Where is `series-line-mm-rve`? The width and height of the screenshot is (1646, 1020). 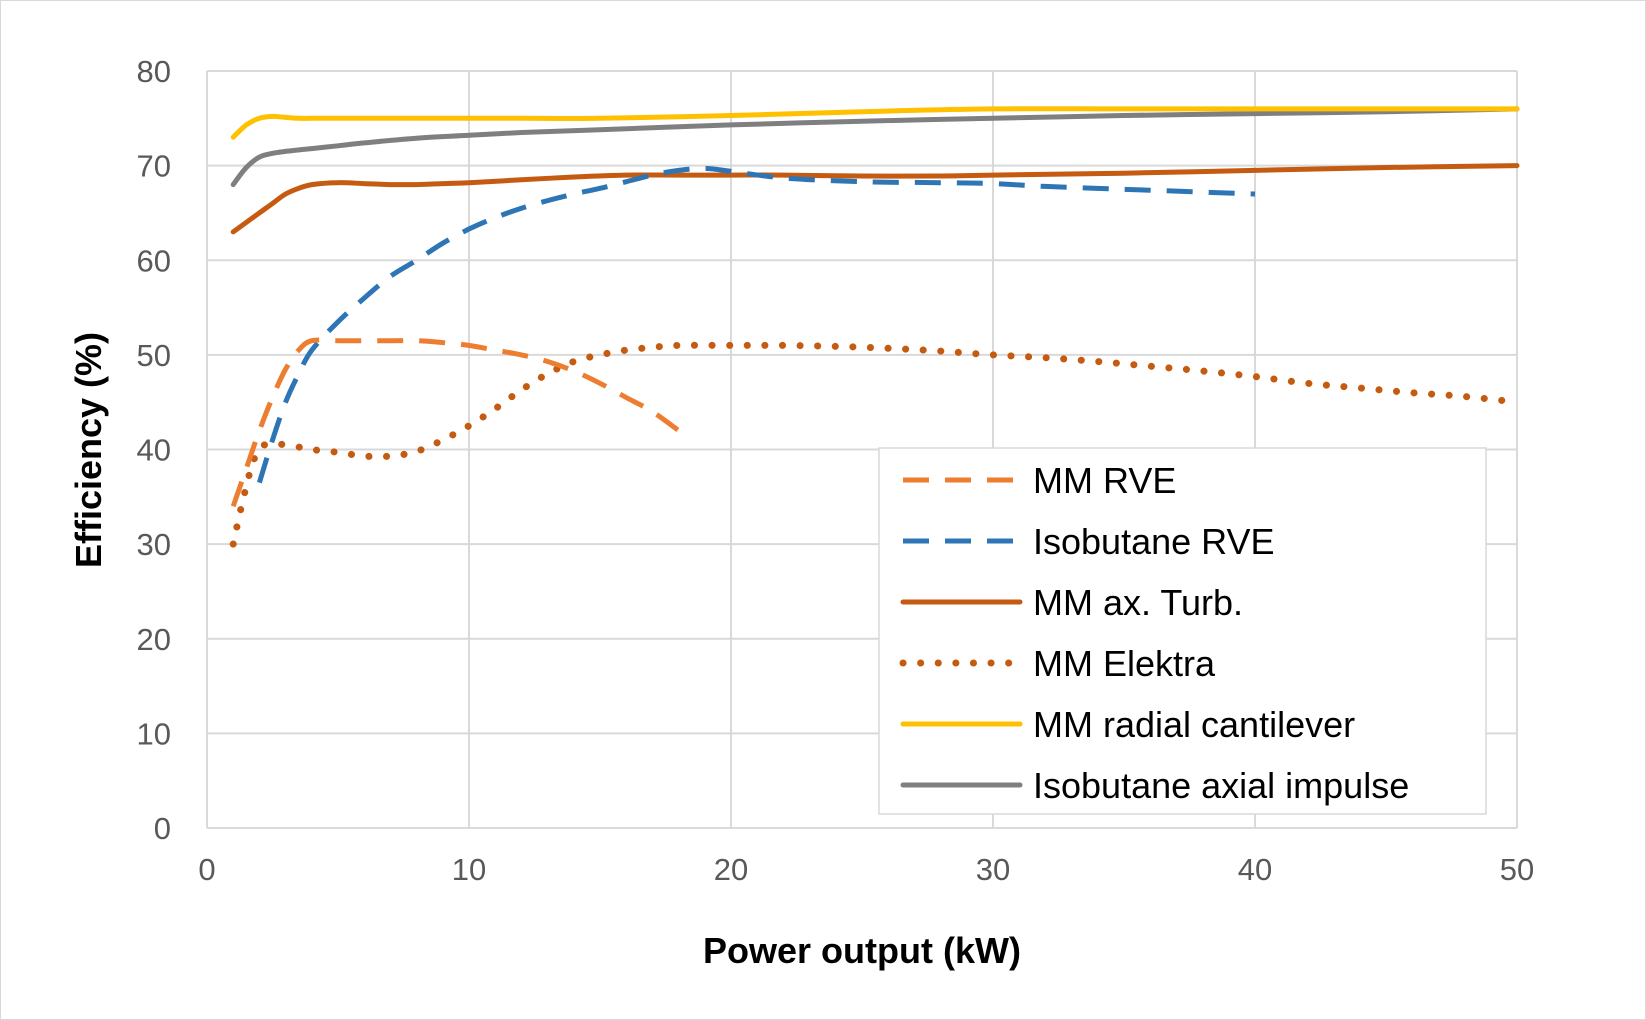
series-line-mm-rve is located at coordinates (455, 422).